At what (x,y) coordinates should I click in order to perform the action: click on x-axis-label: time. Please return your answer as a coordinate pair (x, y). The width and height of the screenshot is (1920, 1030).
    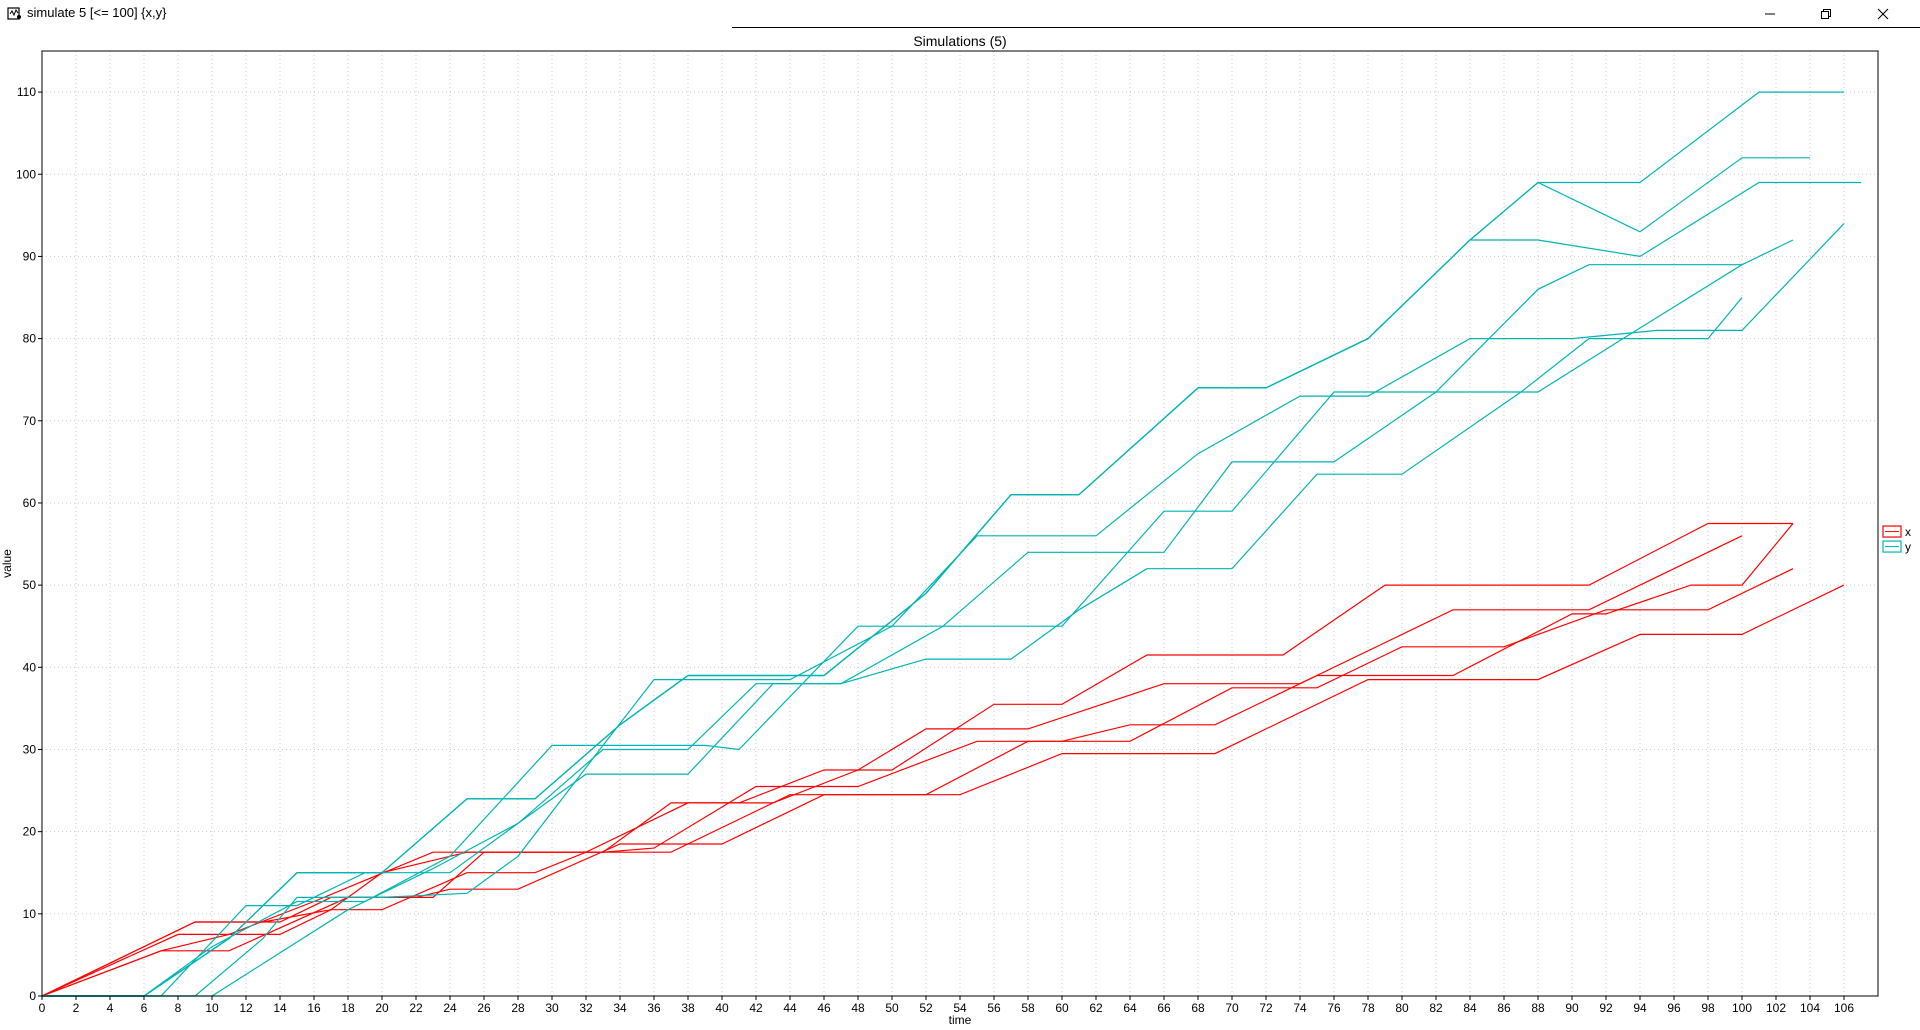
    Looking at the image, I should click on (960, 1020).